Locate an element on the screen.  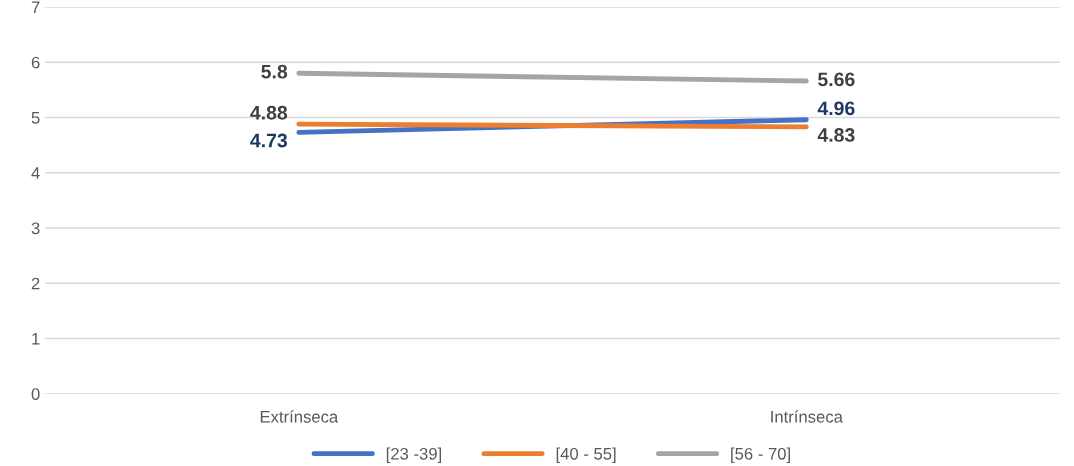
y-tick-label: 5 is located at coordinates (35, 118).